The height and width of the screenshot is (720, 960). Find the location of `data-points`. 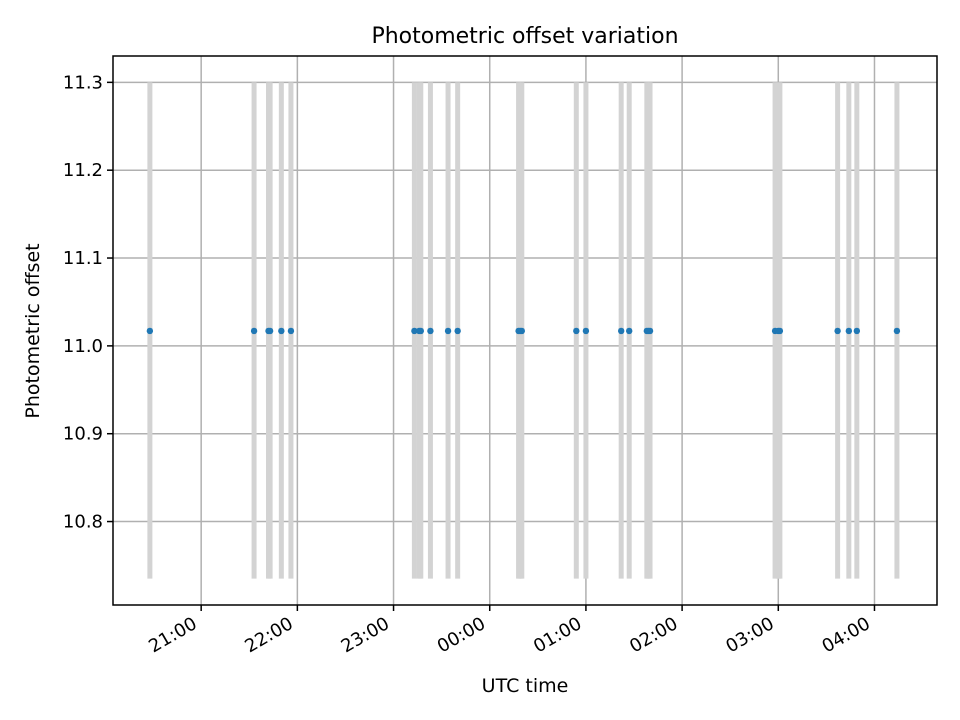

data-points is located at coordinates (523, 331).